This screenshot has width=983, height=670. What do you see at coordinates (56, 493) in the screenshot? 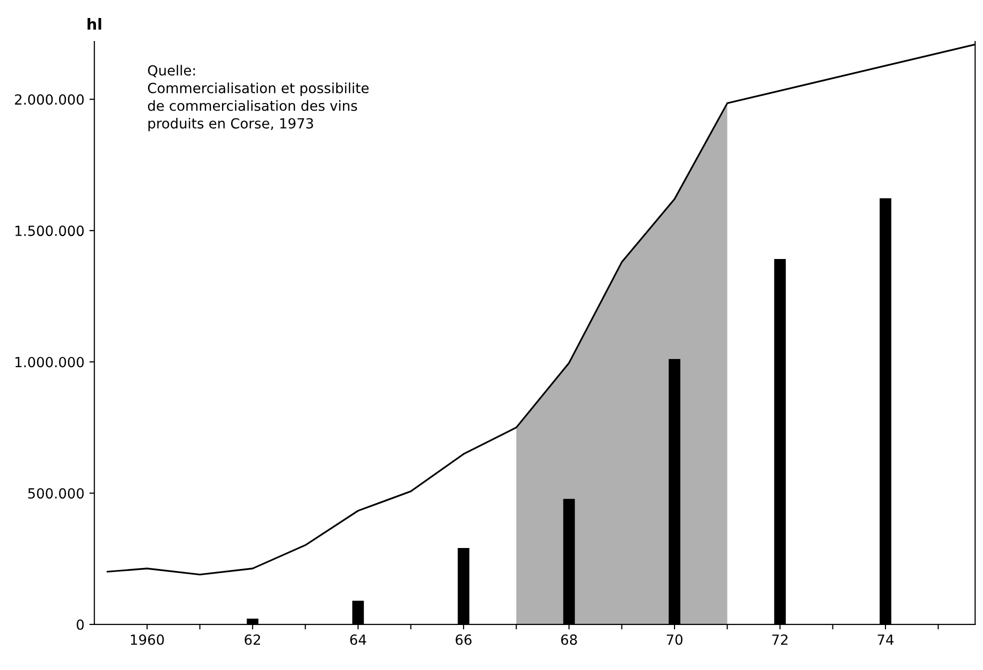
I see `y-tick-label: 500.000` at bounding box center [56, 493].